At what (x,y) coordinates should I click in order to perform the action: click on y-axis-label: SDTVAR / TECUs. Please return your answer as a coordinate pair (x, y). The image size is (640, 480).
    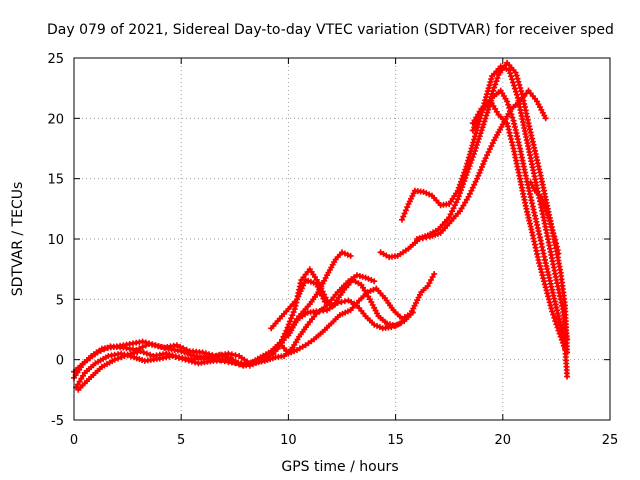
    Looking at the image, I should click on (18, 239).